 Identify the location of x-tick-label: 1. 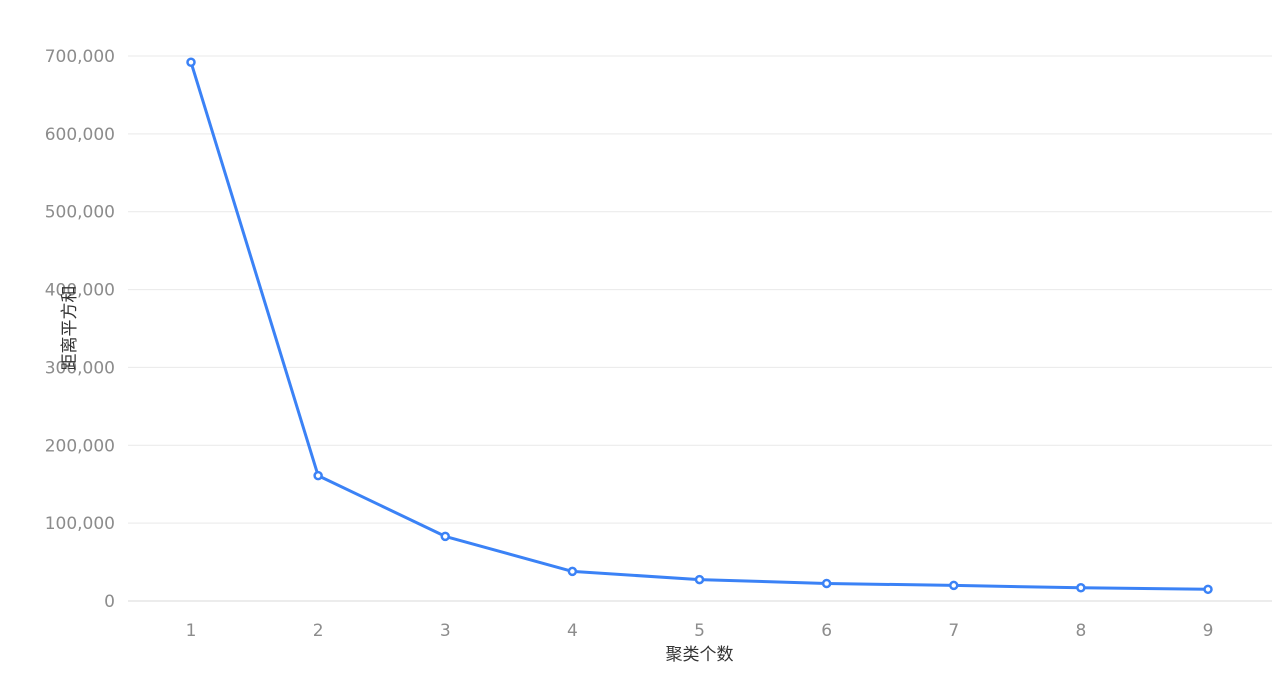
(191, 631).